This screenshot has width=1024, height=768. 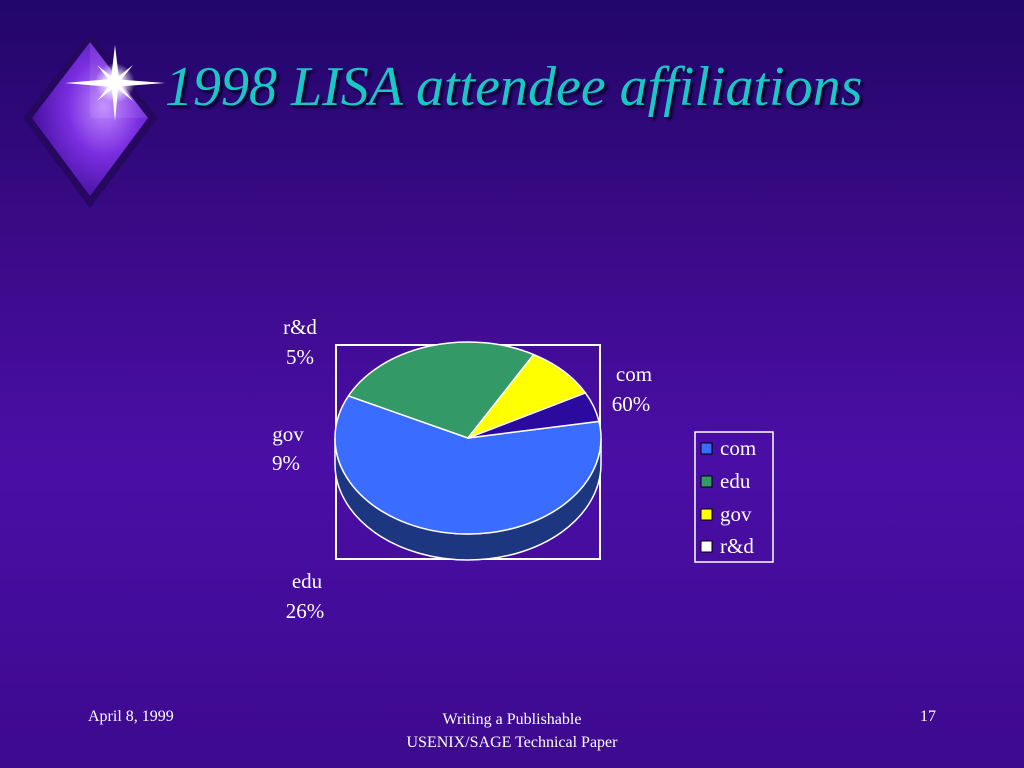 I want to click on legend-item-rd: r&d, so click(x=727, y=546).